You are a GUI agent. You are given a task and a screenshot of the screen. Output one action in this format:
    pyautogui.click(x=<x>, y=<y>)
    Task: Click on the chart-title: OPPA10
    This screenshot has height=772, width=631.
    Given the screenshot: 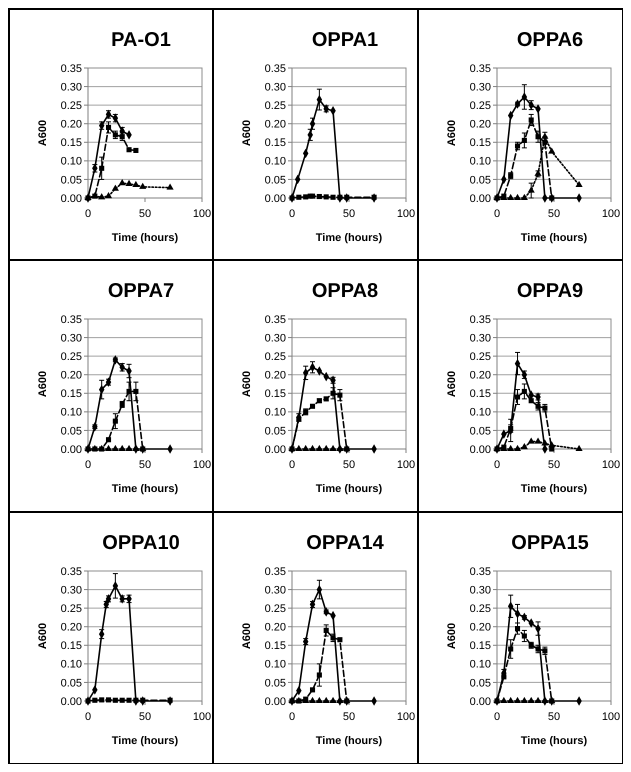 What is the action you would take?
    pyautogui.click(x=141, y=543)
    